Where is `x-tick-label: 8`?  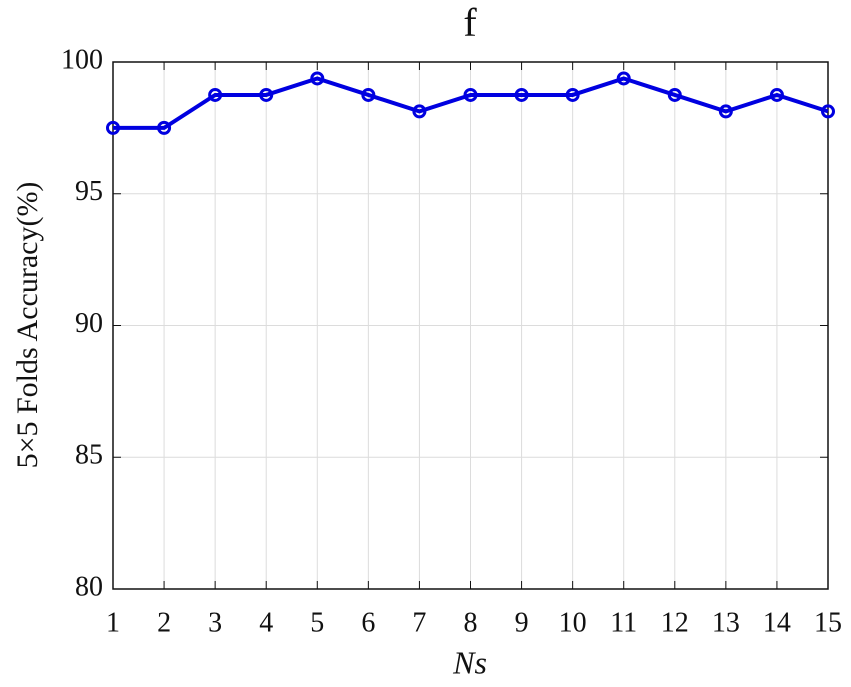 x-tick-label: 8 is located at coordinates (471, 622).